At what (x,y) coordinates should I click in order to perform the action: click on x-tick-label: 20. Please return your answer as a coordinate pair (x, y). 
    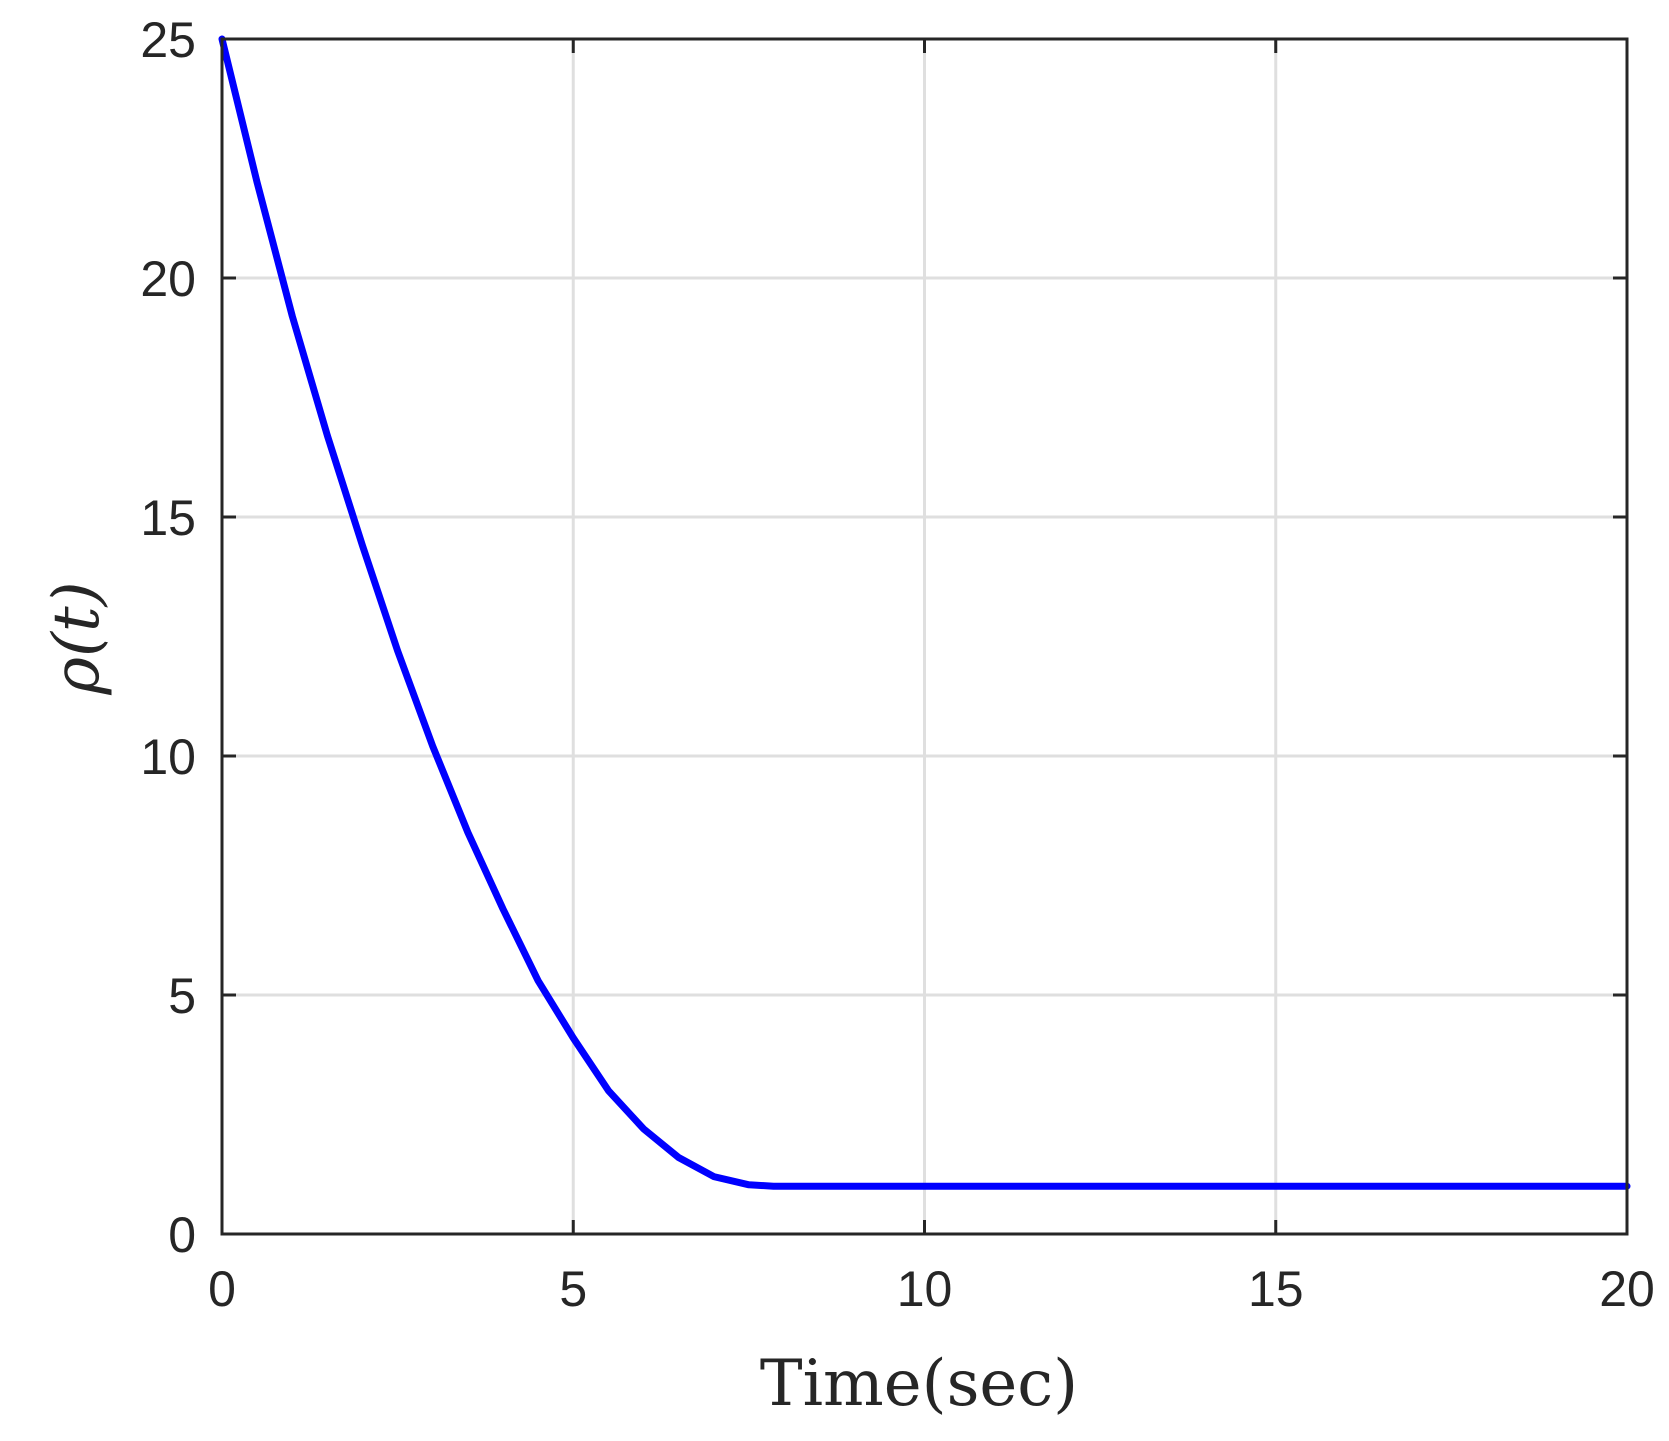
    Looking at the image, I should click on (1627, 1289).